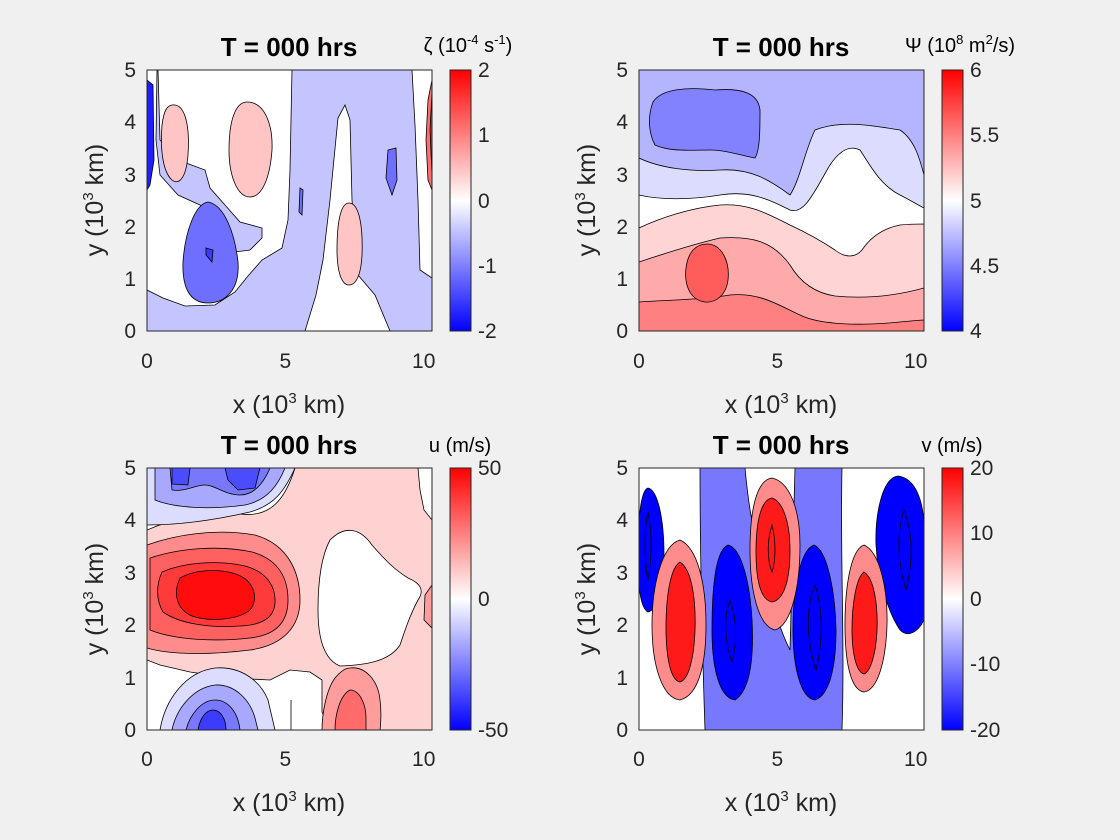 The height and width of the screenshot is (840, 1120). Describe the element at coordinates (151, 135) in the screenshot. I see `contour-negative-edge` at that location.